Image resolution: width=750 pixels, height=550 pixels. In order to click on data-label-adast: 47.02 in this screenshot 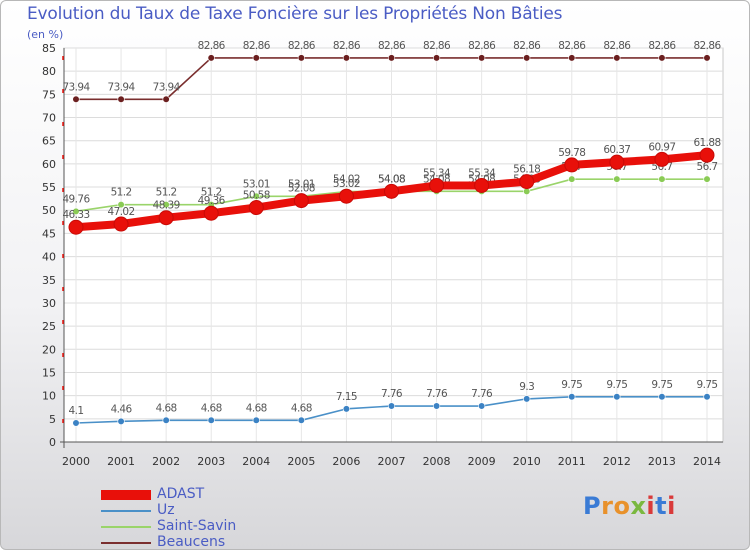, I will do `click(121, 212)`.